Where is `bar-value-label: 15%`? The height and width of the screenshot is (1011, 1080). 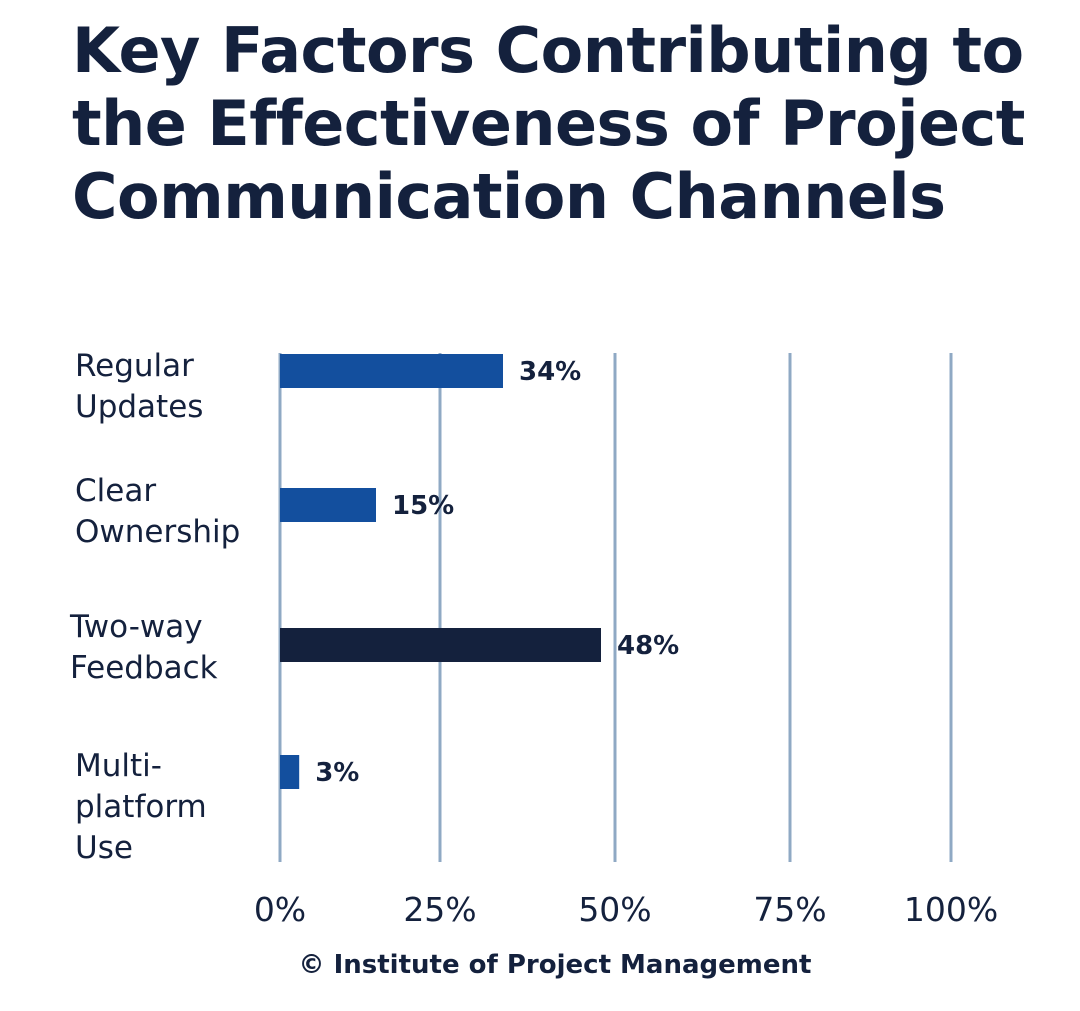 bar-value-label: 15% is located at coordinates (423, 506).